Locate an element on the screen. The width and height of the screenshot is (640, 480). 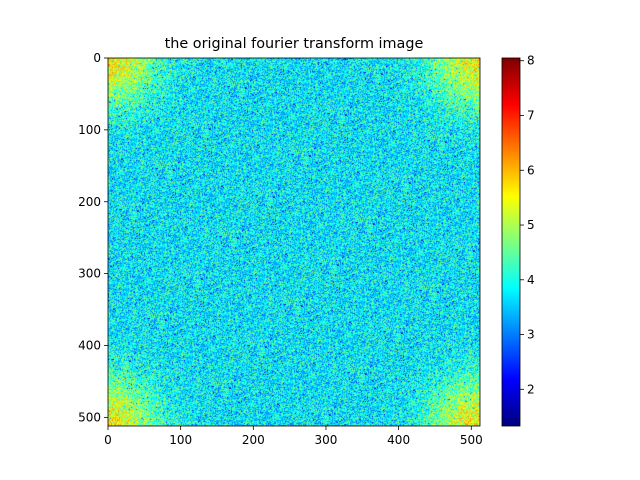
x-tick-label: 200 is located at coordinates (253, 440).